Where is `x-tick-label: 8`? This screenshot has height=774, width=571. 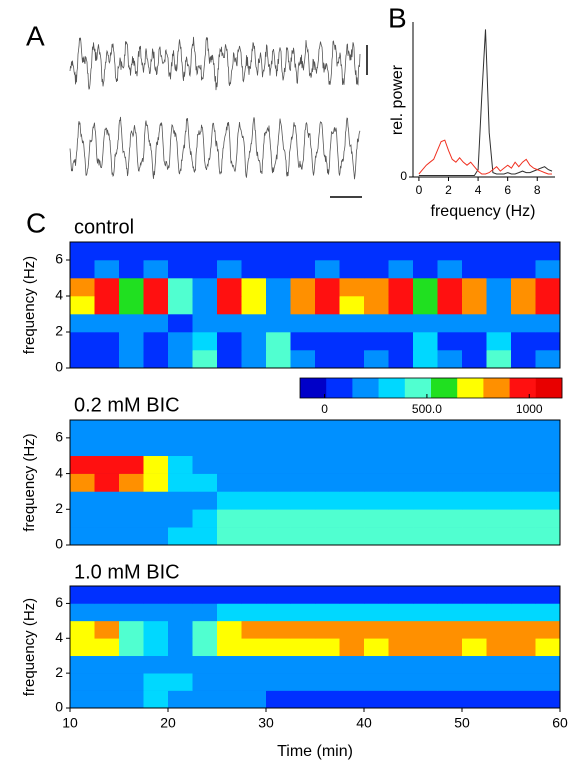 x-tick-label: 8 is located at coordinates (537, 190).